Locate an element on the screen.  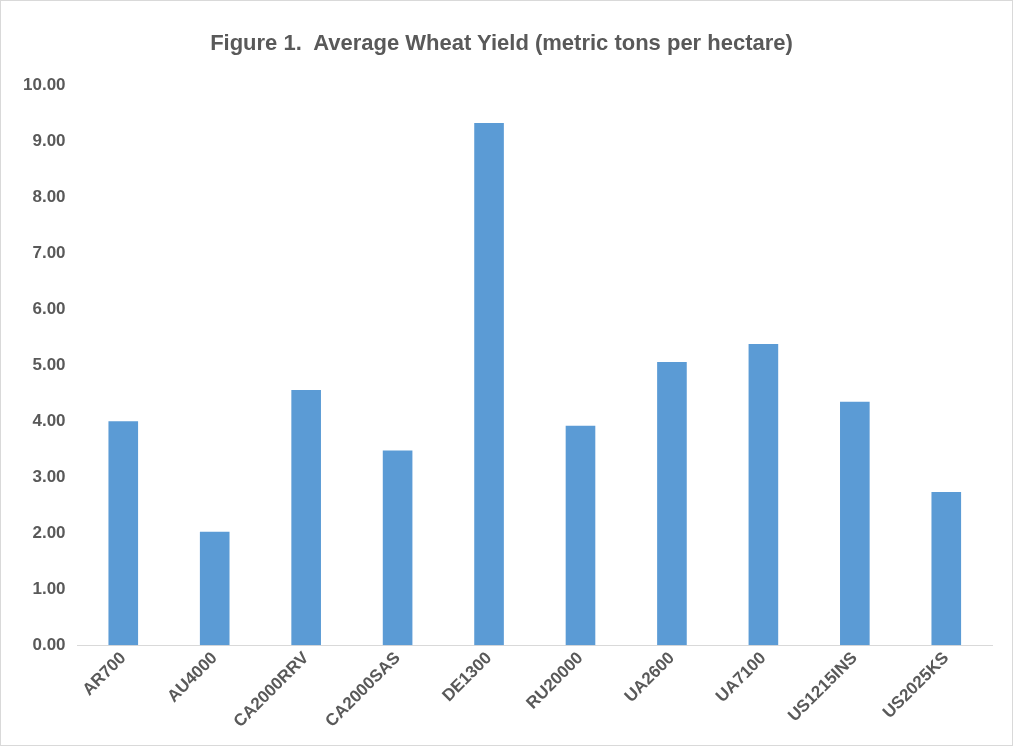
y-tick-label: 0.00 is located at coordinates (49, 644).